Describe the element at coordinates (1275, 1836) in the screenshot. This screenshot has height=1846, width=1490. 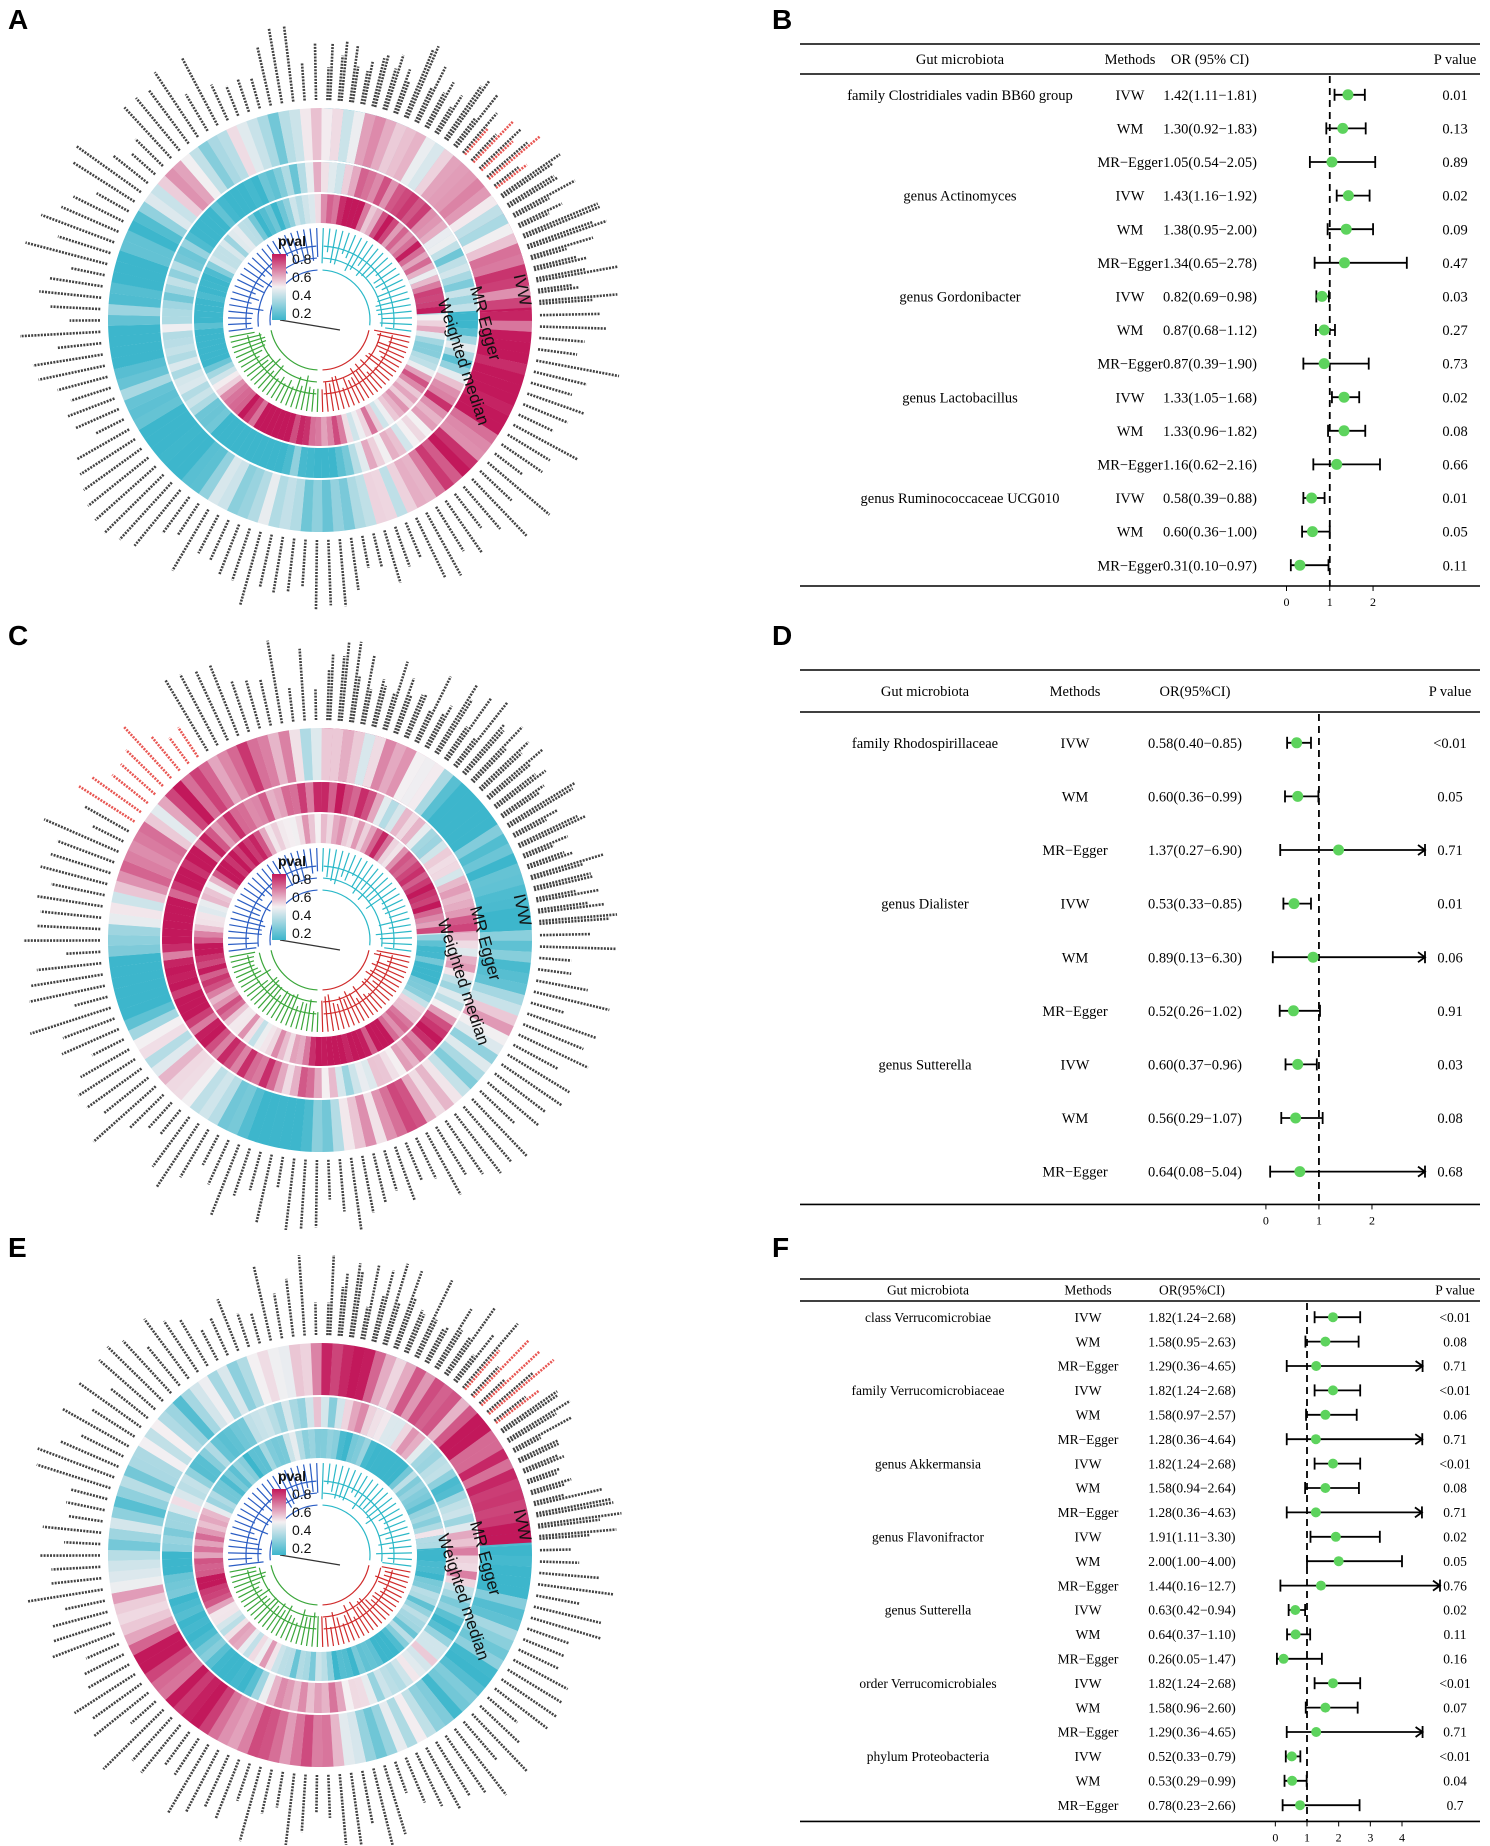
I see `x-axis-tick-label: 0` at that location.